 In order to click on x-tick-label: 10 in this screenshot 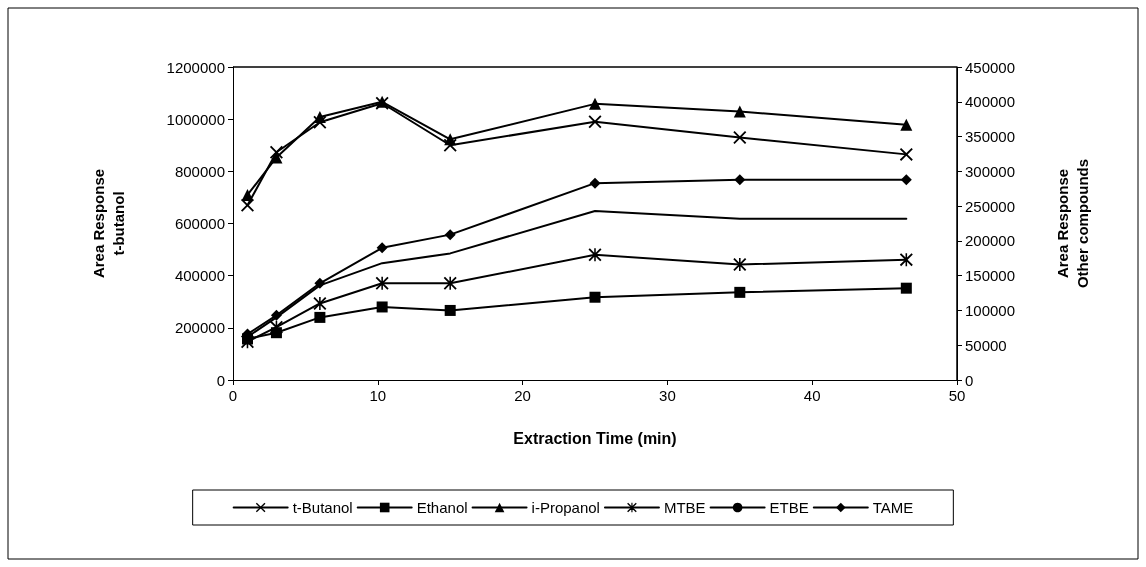, I will do `click(378, 395)`.